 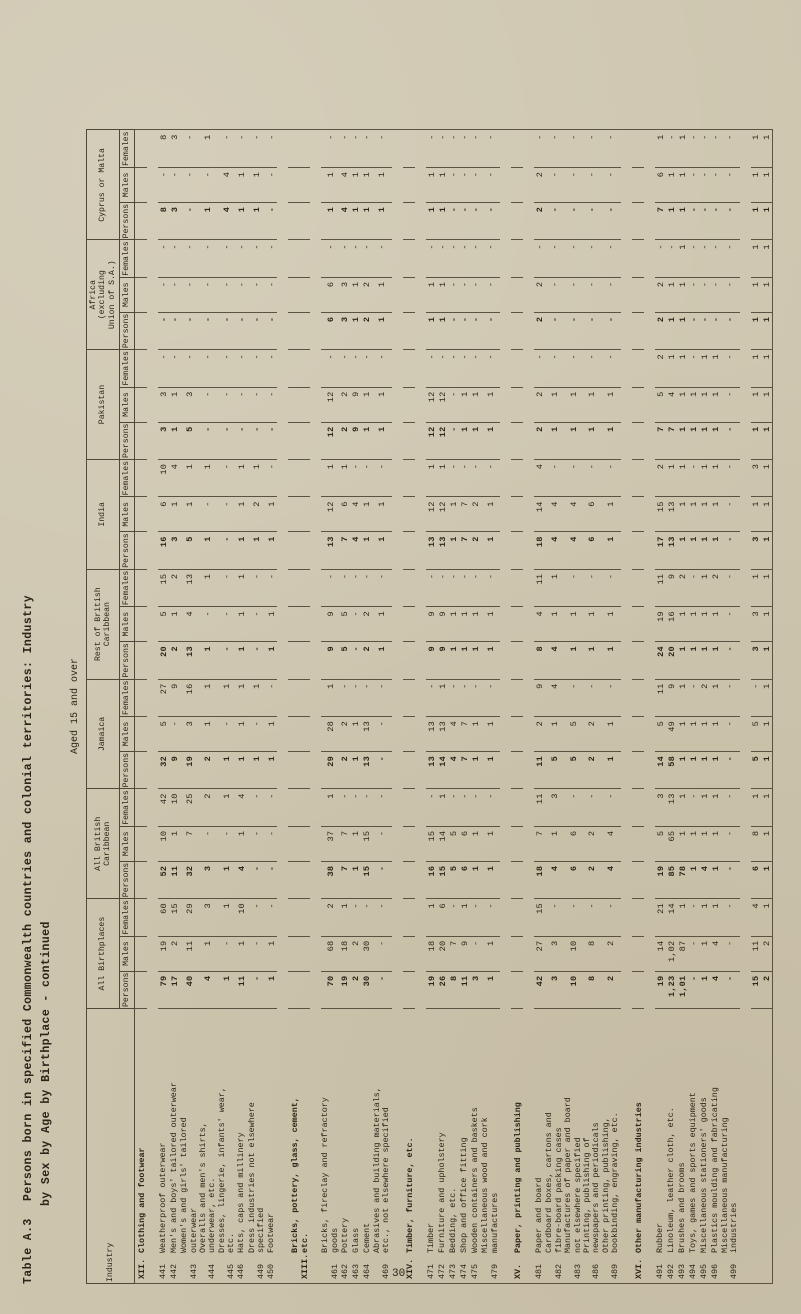 What do you see at coordinates (681, 1207) in the screenshot?
I see `industry-description: Brushes and brooms` at bounding box center [681, 1207].